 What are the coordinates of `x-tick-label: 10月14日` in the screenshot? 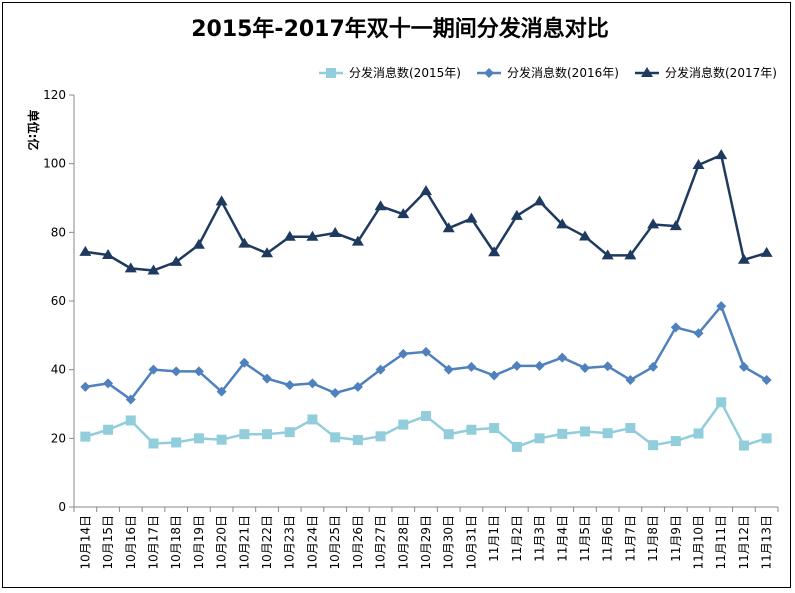 It's located at (85, 542).